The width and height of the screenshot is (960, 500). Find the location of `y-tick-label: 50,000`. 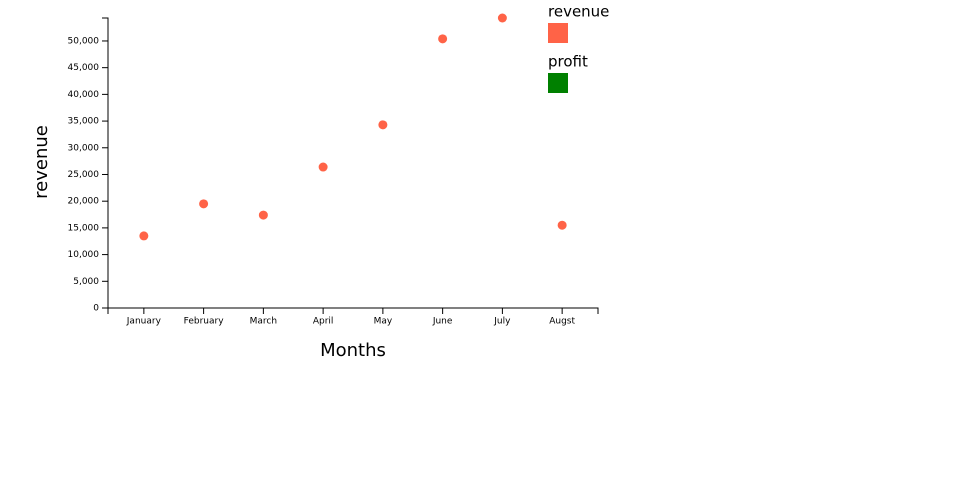

y-tick-label: 50,000 is located at coordinates (84, 41).